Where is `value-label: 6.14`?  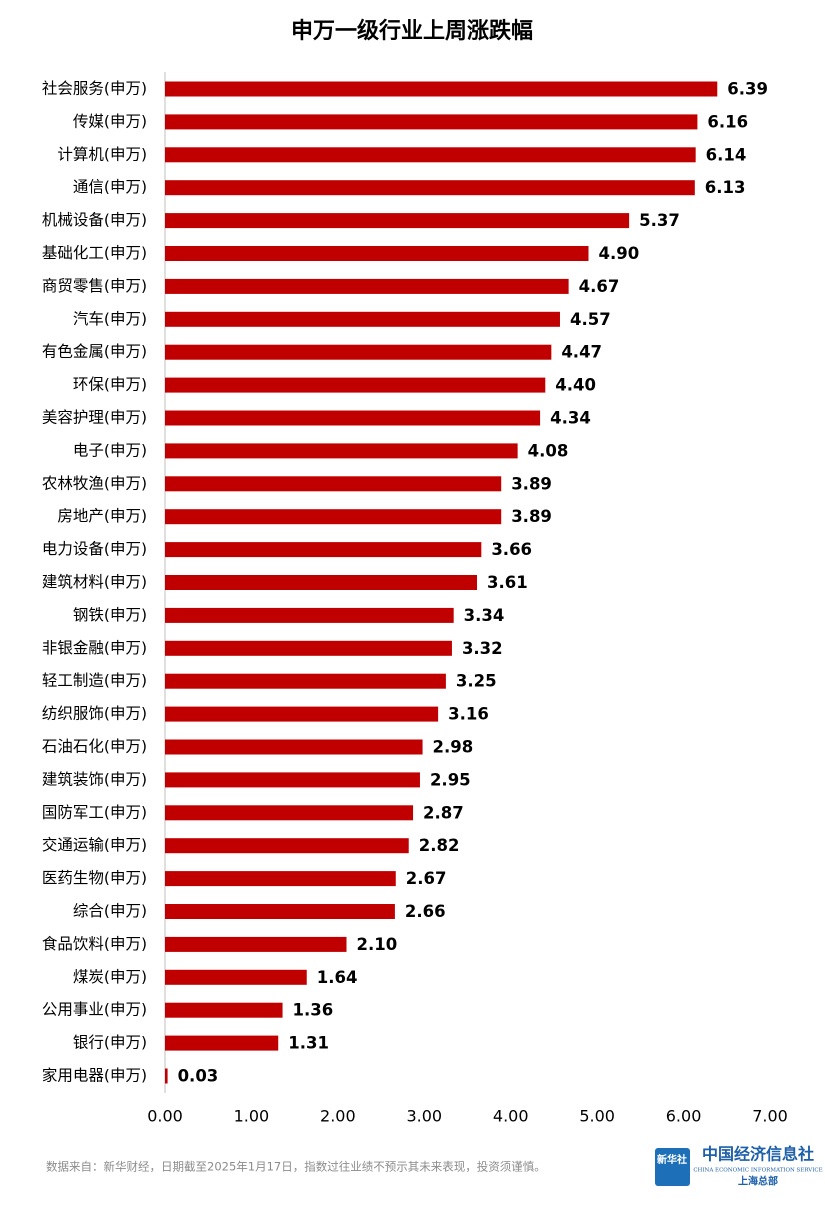 value-label: 6.14 is located at coordinates (726, 154).